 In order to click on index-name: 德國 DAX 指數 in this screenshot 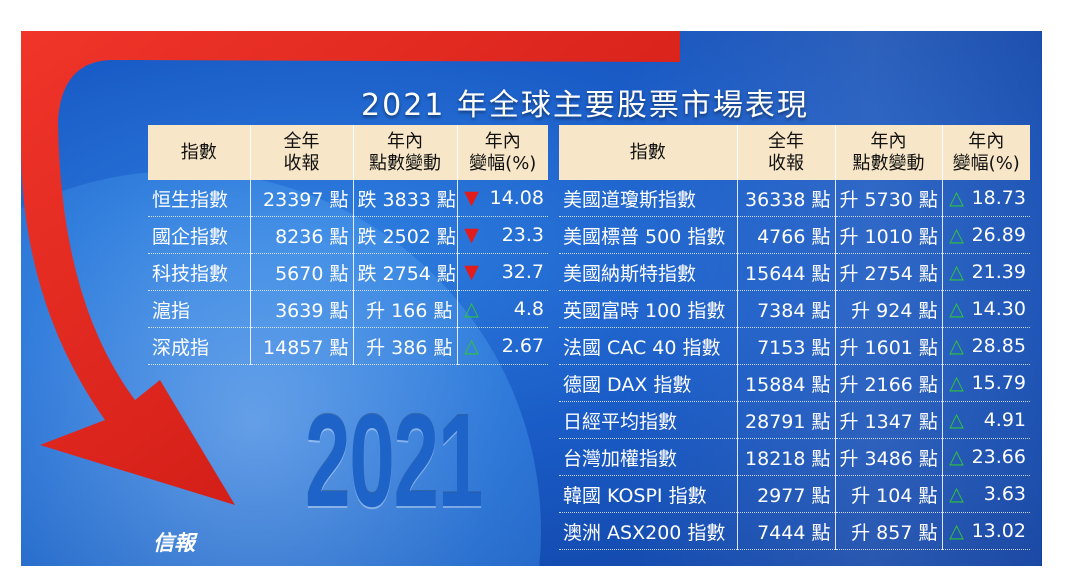, I will do `click(648, 383)`.